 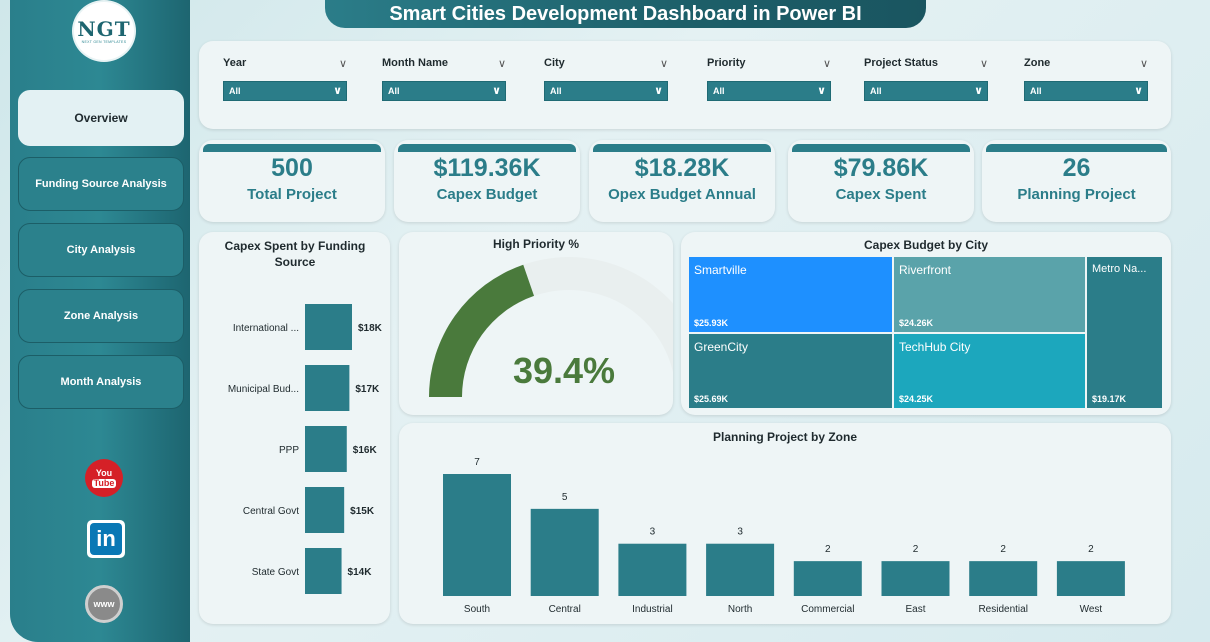 I want to click on filter-label: Project Status, so click(x=901, y=63).